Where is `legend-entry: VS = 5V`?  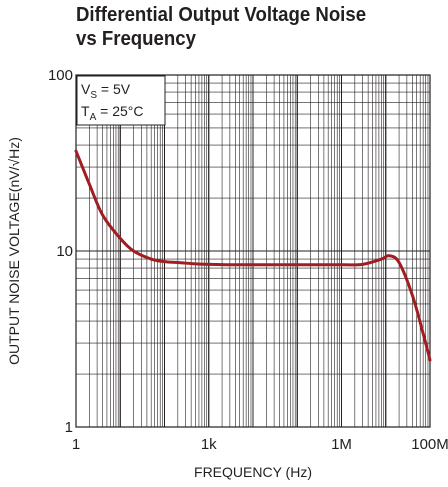
legend-entry: VS = 5V is located at coordinates (106, 91).